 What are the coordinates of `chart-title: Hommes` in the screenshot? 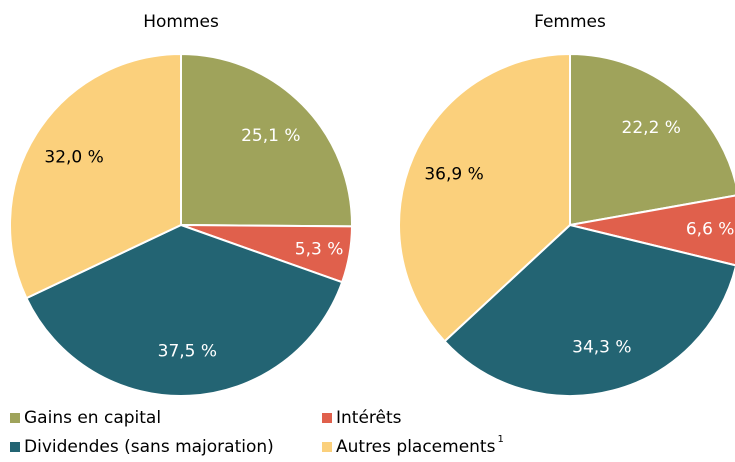 It's located at (181, 22).